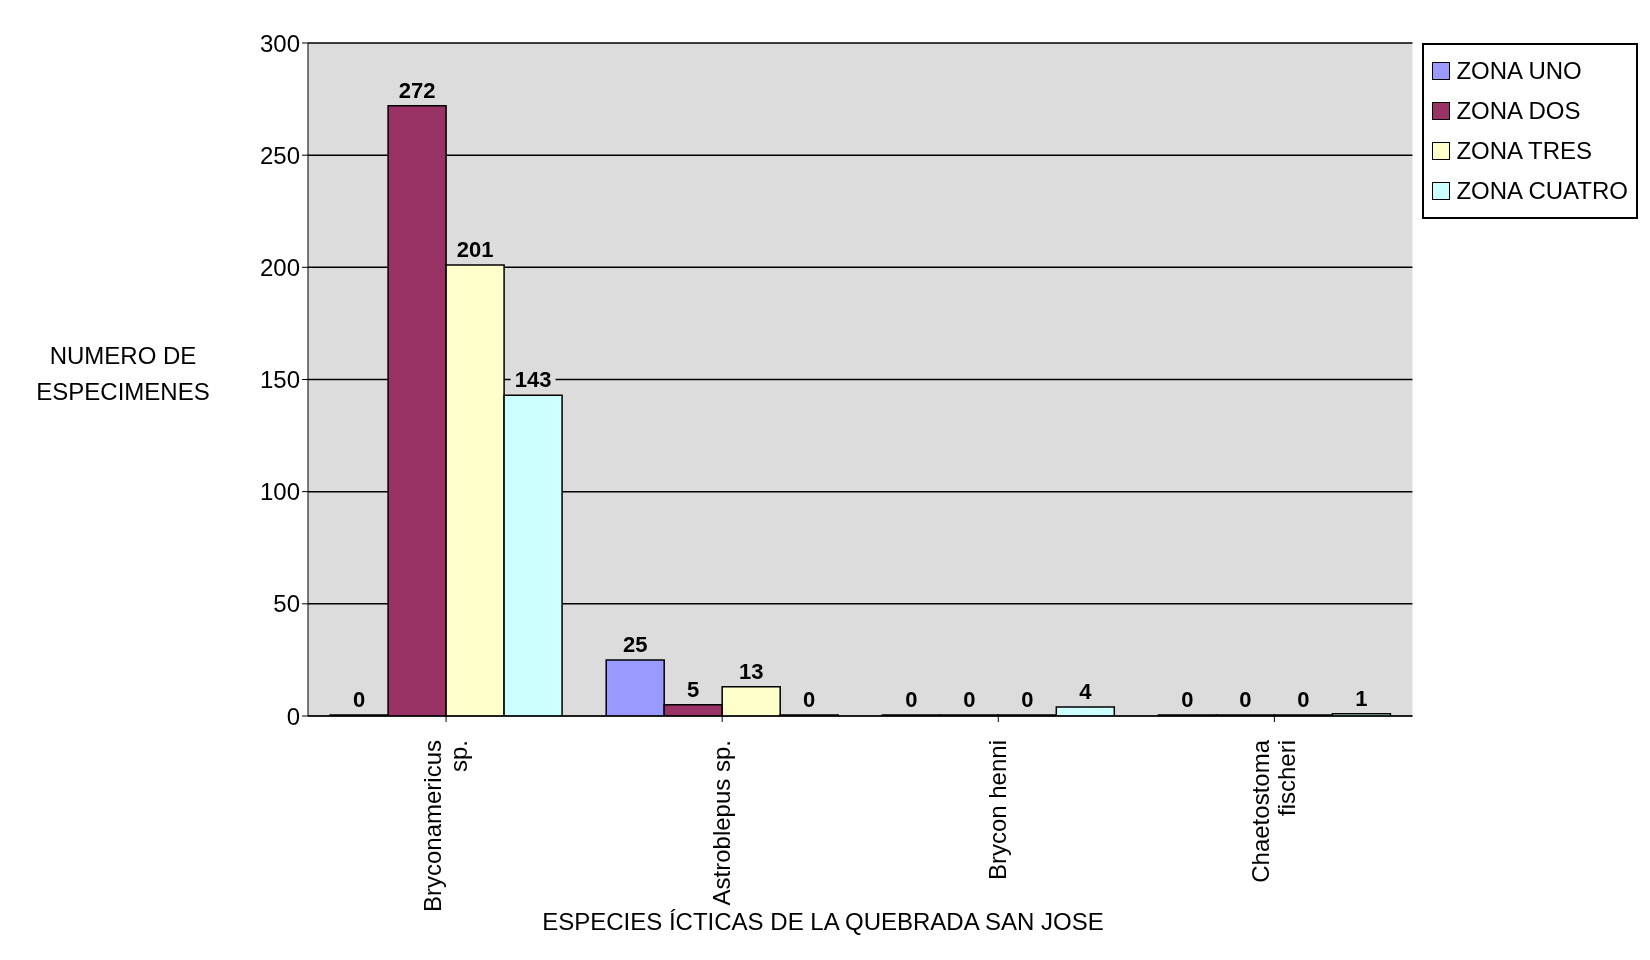 This screenshot has height=960, width=1650. What do you see at coordinates (823, 921) in the screenshot?
I see `x-axis-title: ESPECIES ÍCTICAS DE LA QUEBRADA SAN JOSE` at bounding box center [823, 921].